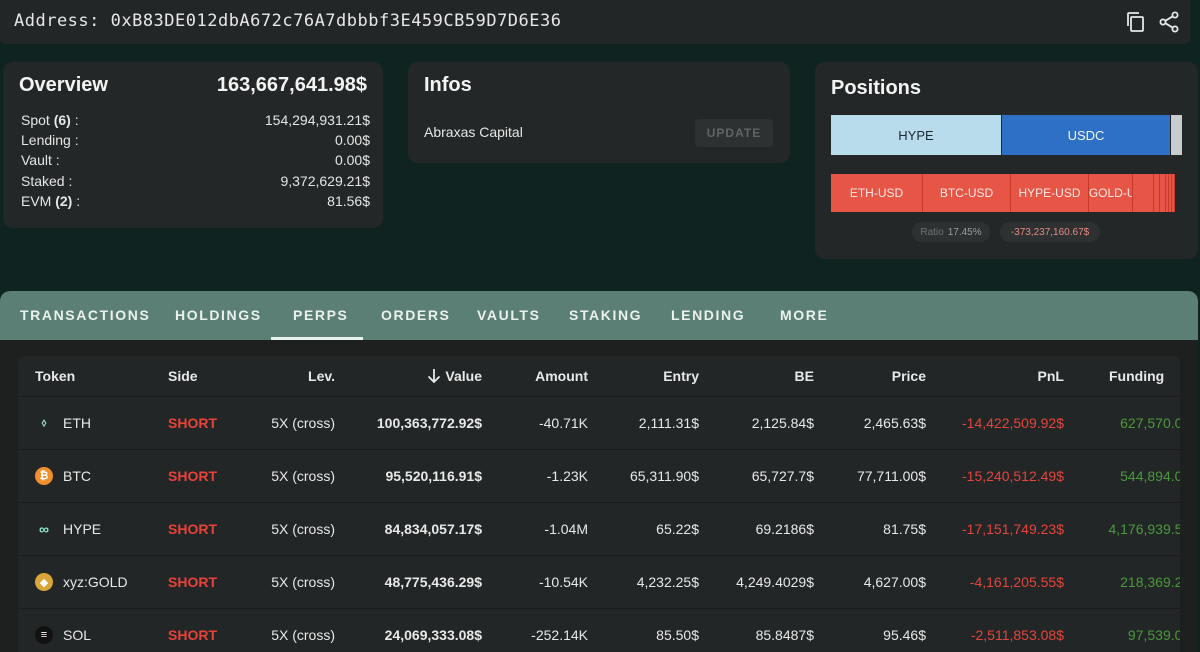 Image resolution: width=1200 pixels, height=652 pixels. What do you see at coordinates (183, 376) in the screenshot?
I see `col-side: Side` at bounding box center [183, 376].